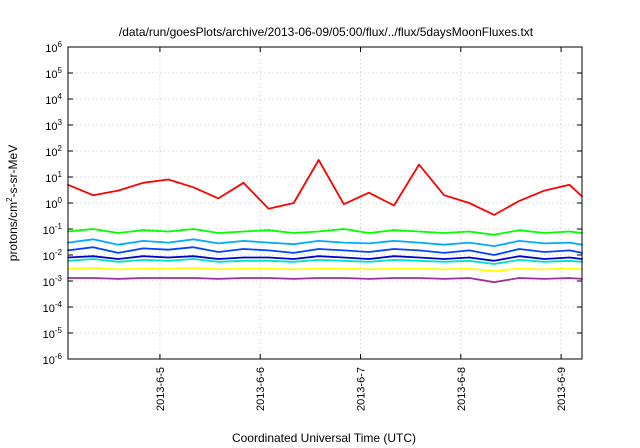 The width and height of the screenshot is (640, 448). Describe the element at coordinates (53, 99) in the screenshot. I see `y-tick-label: 10⁴` at that location.